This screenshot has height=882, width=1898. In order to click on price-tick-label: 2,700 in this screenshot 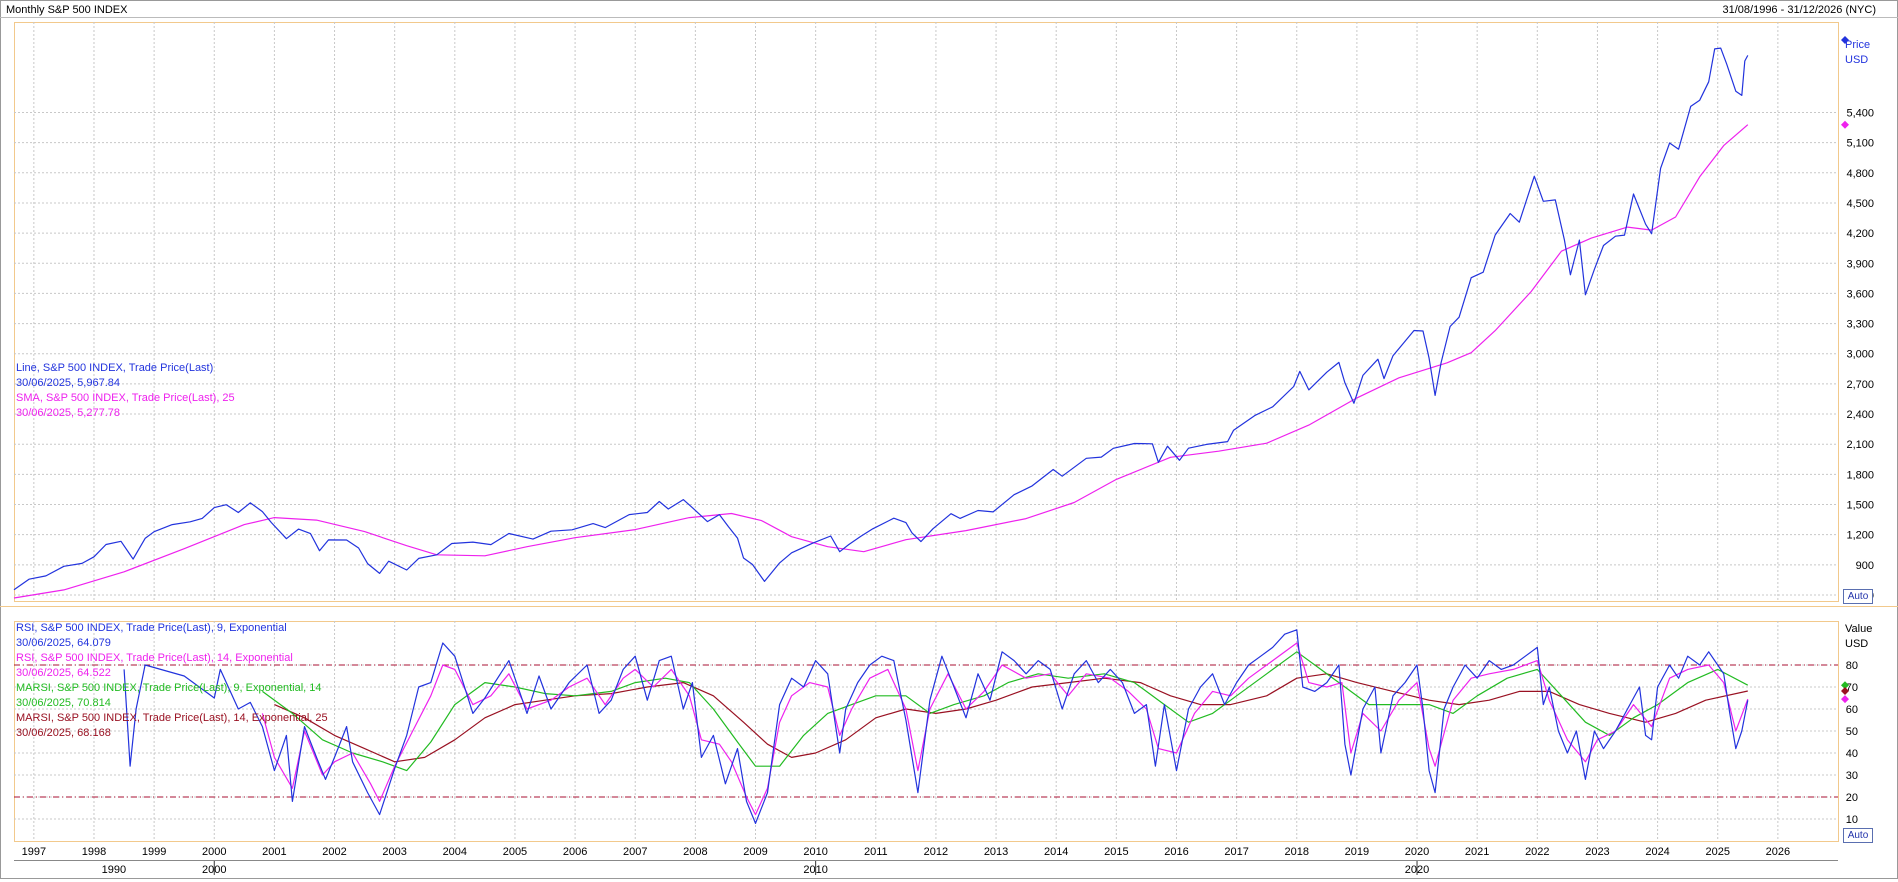, I will do `click(1860, 385)`.